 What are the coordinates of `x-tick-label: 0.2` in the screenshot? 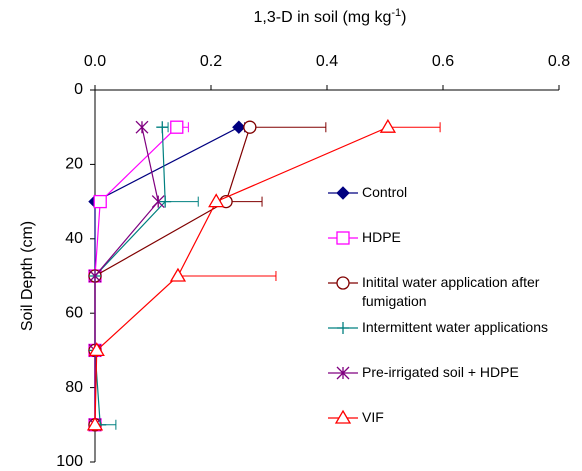 It's located at (211, 61).